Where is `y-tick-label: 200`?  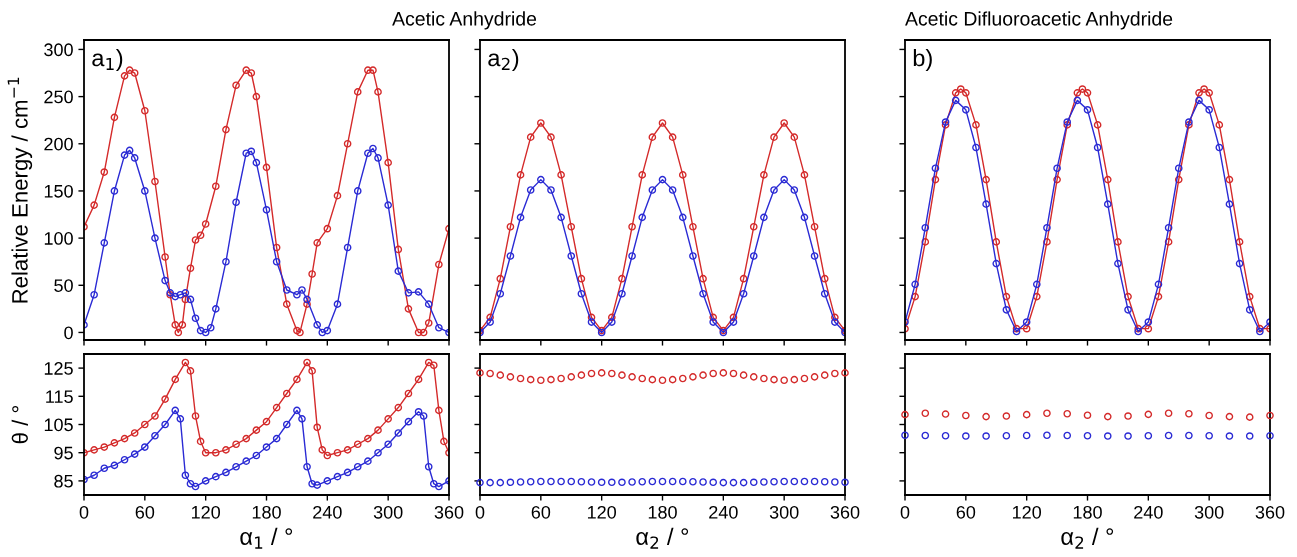
y-tick-label: 200 is located at coordinates (58, 144).